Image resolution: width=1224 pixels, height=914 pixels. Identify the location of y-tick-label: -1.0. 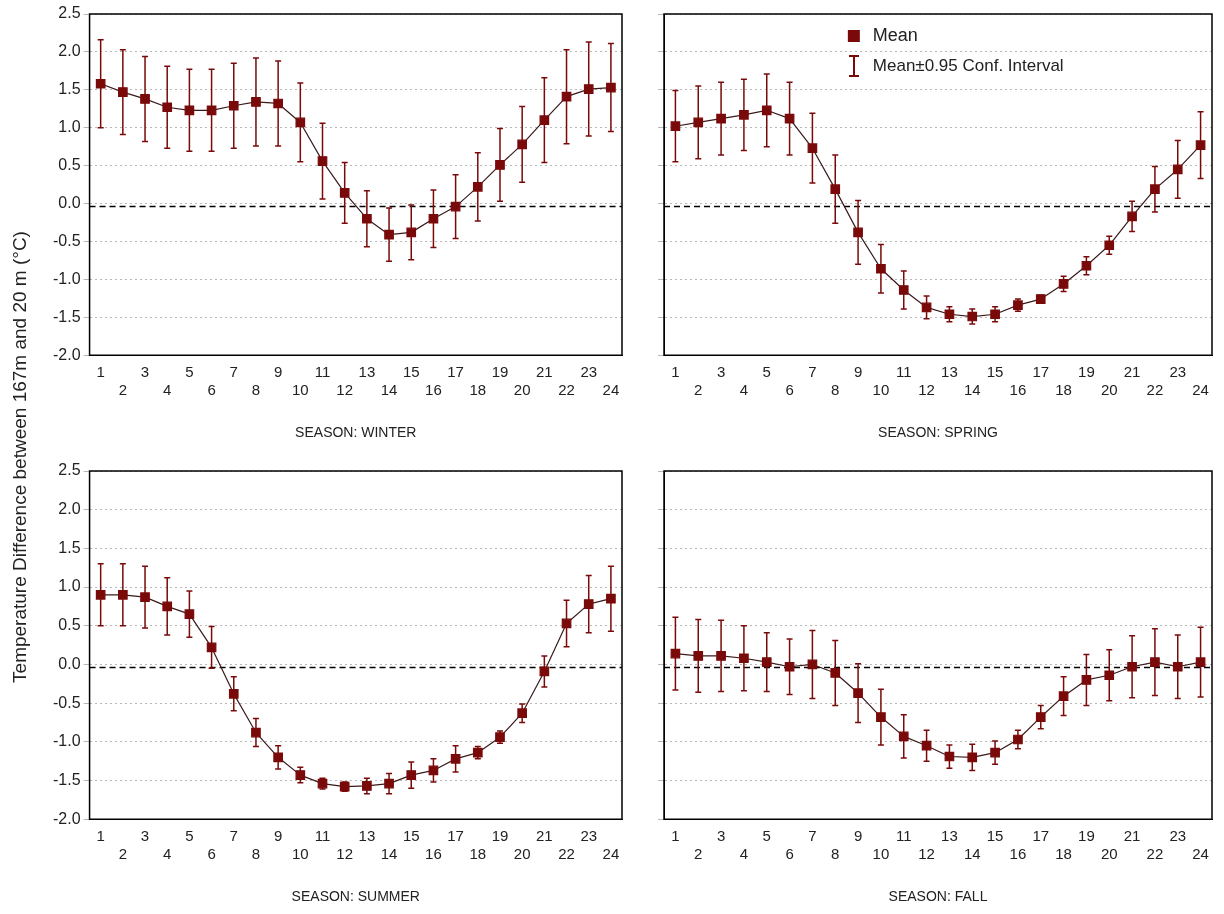
(66, 278).